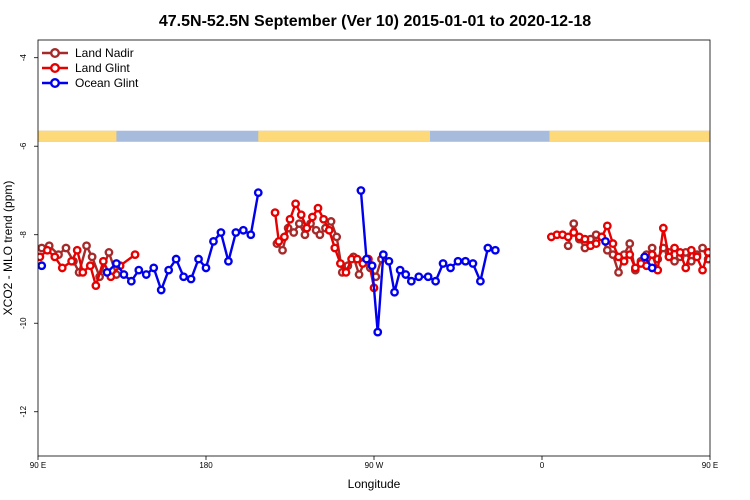 The image size is (750, 500). Describe the element at coordinates (107, 83) in the screenshot. I see `legend-label: Ocean Glint` at that location.